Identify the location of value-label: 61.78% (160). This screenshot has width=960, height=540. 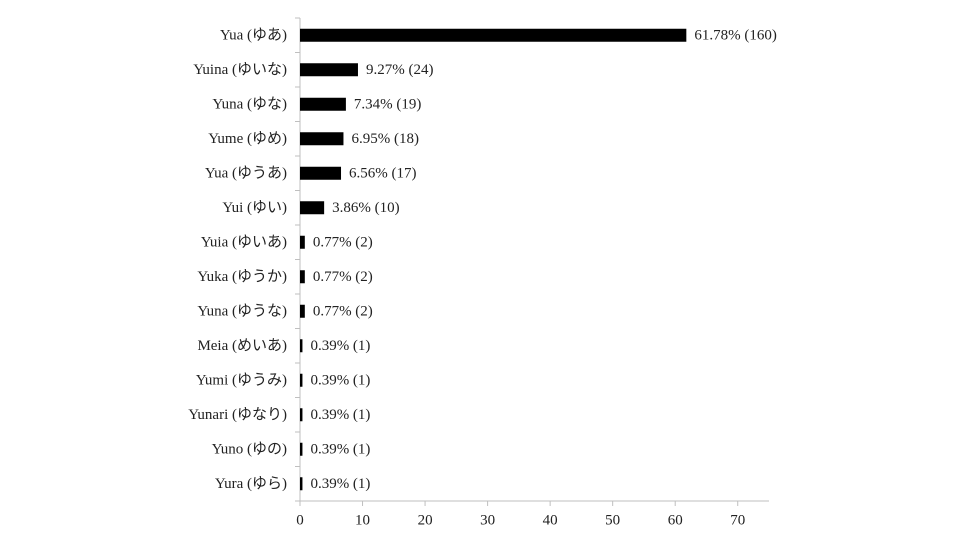
(735, 36).